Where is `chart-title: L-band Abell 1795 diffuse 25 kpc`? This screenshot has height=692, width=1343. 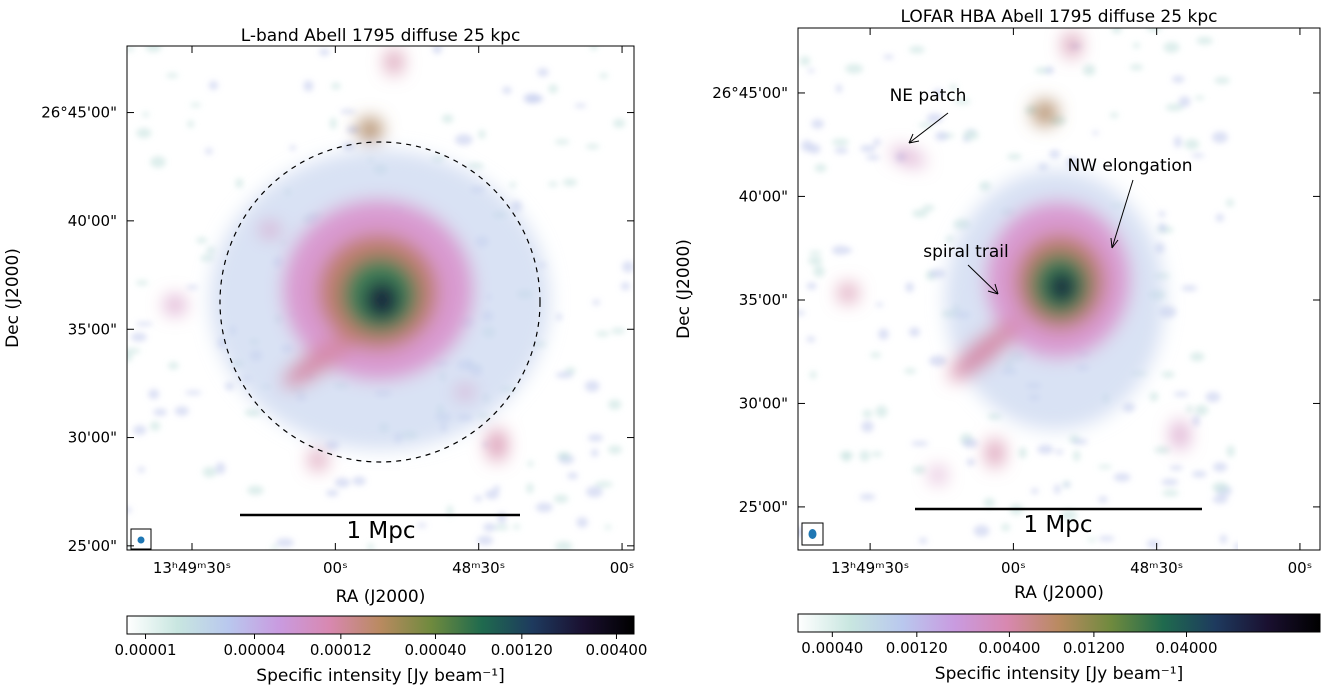
chart-title: L-band Abell 1795 diffuse 25 kpc is located at coordinates (381, 36).